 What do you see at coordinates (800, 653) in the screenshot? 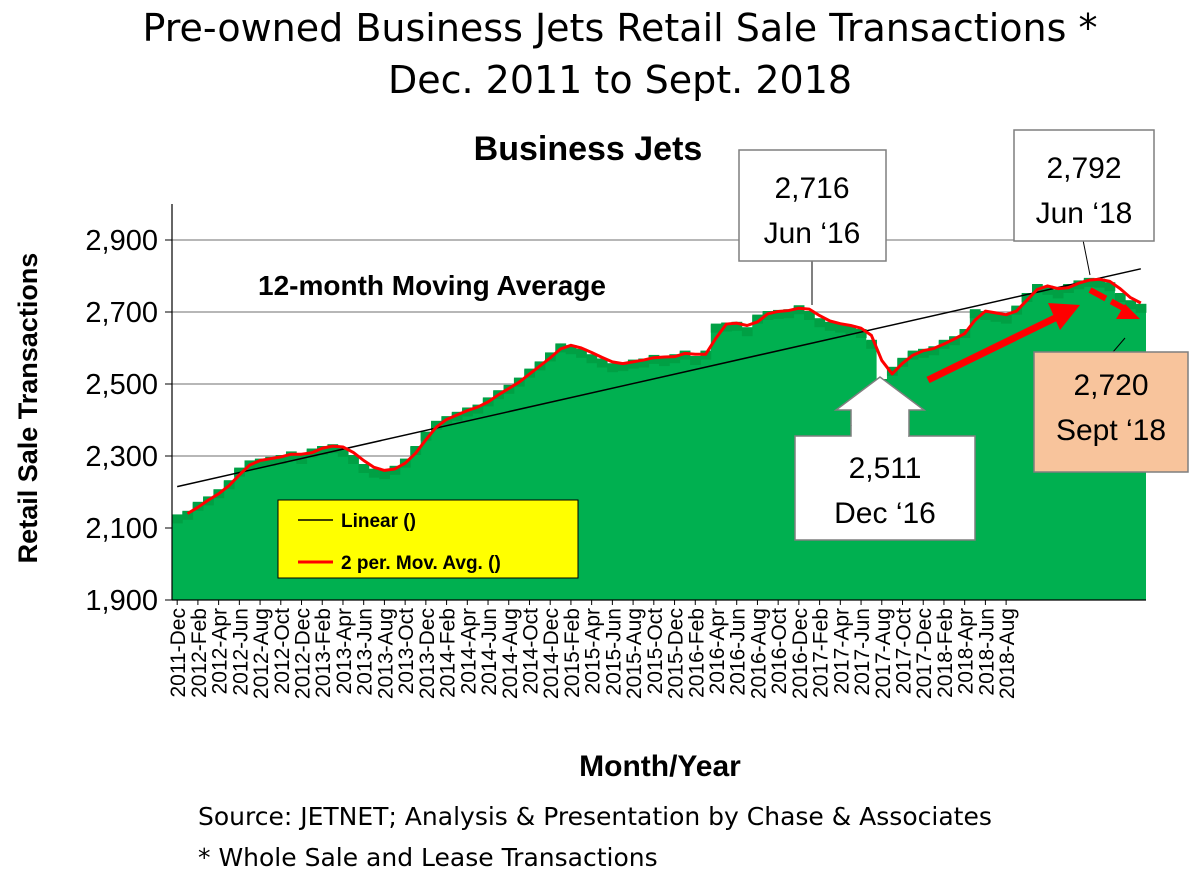
I see `x-tick-label: 2016-Dec` at bounding box center [800, 653].